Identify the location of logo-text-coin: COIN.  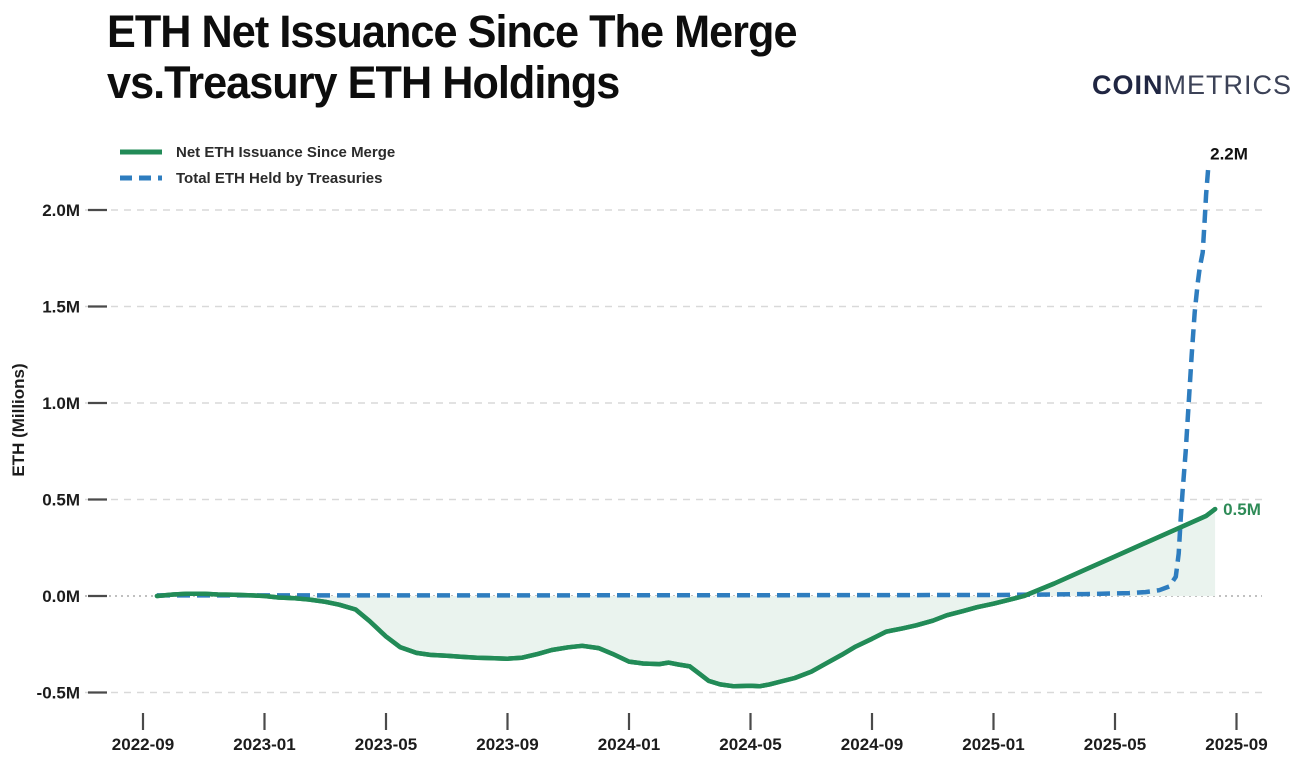
(1128, 85).